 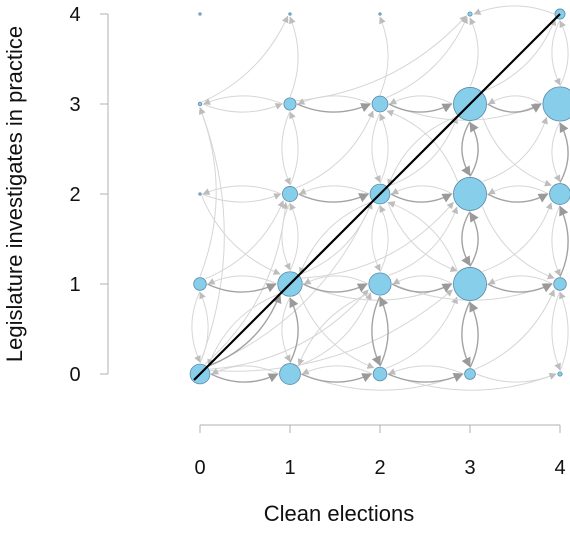 I want to click on x-tick-label: 2, so click(x=379, y=468).